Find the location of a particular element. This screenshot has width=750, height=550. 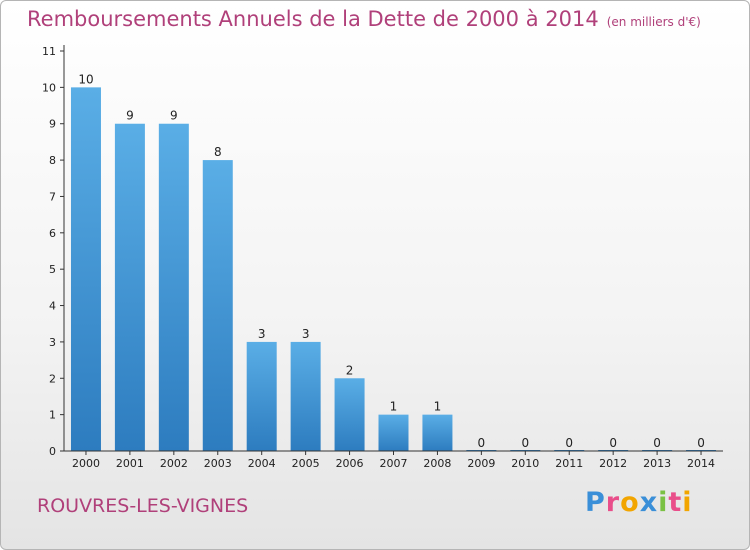

data-label-2008: 1 is located at coordinates (438, 407).